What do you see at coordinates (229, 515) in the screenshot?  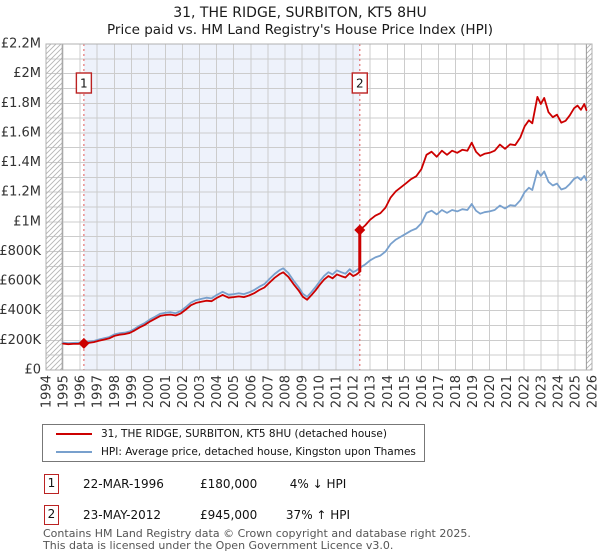 I see `sale-2-price: £945,000` at bounding box center [229, 515].